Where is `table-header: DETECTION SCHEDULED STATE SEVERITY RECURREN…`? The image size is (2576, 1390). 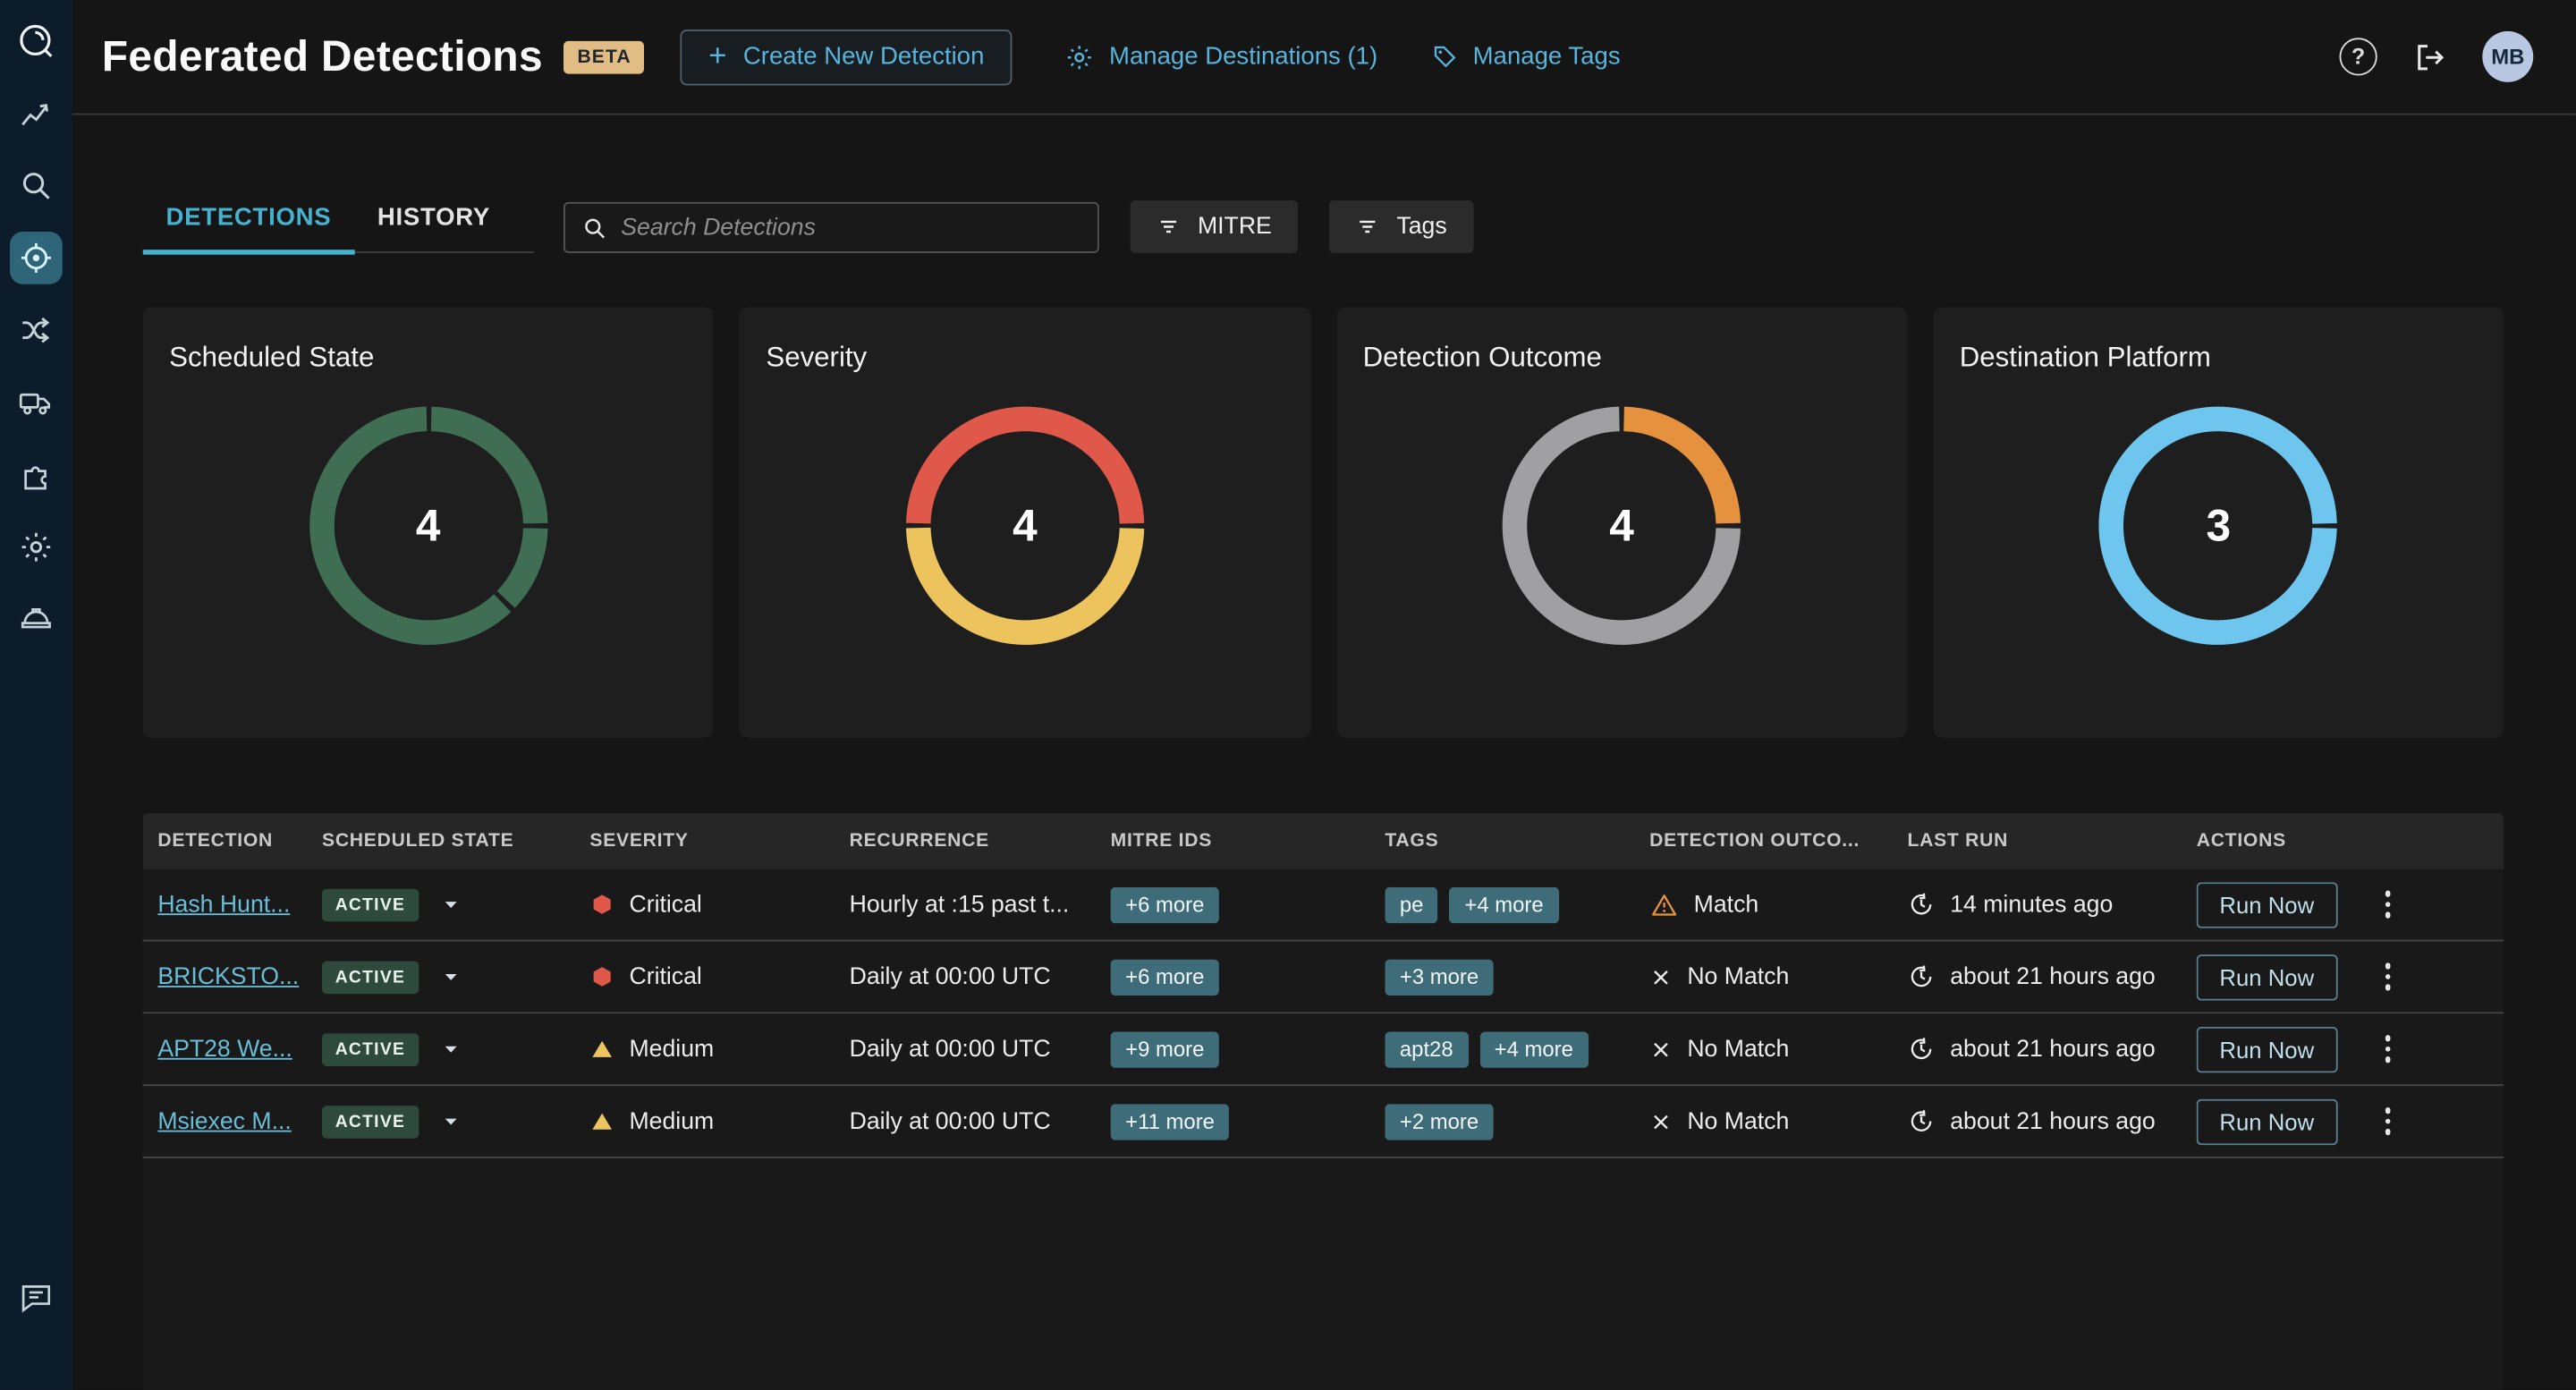
table-header: DETECTION SCHEDULED STATE SEVERITY RECURREN… is located at coordinates (1323, 841).